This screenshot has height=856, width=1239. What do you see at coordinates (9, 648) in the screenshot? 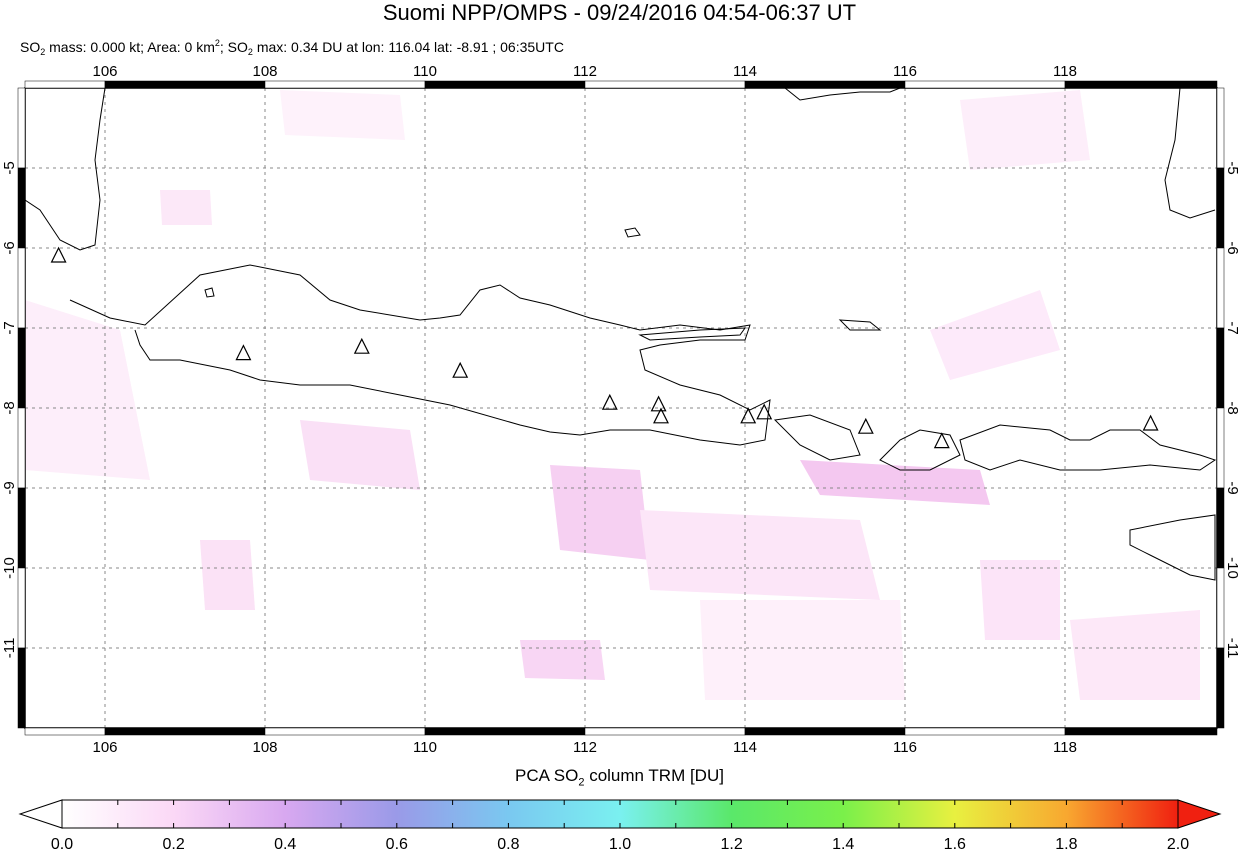
I see `lat-tick-label-left: -11` at bounding box center [9, 648].